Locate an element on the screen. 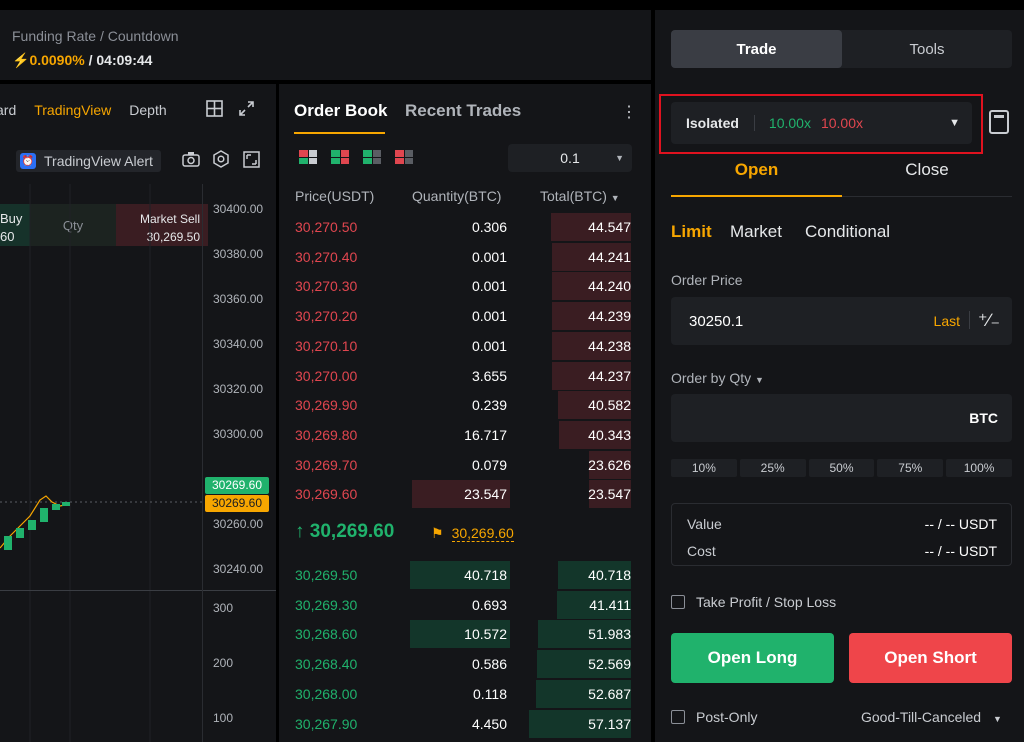 Image resolution: width=1024 pixels, height=742 pixels. tab-standard: ard is located at coordinates (8, 110).